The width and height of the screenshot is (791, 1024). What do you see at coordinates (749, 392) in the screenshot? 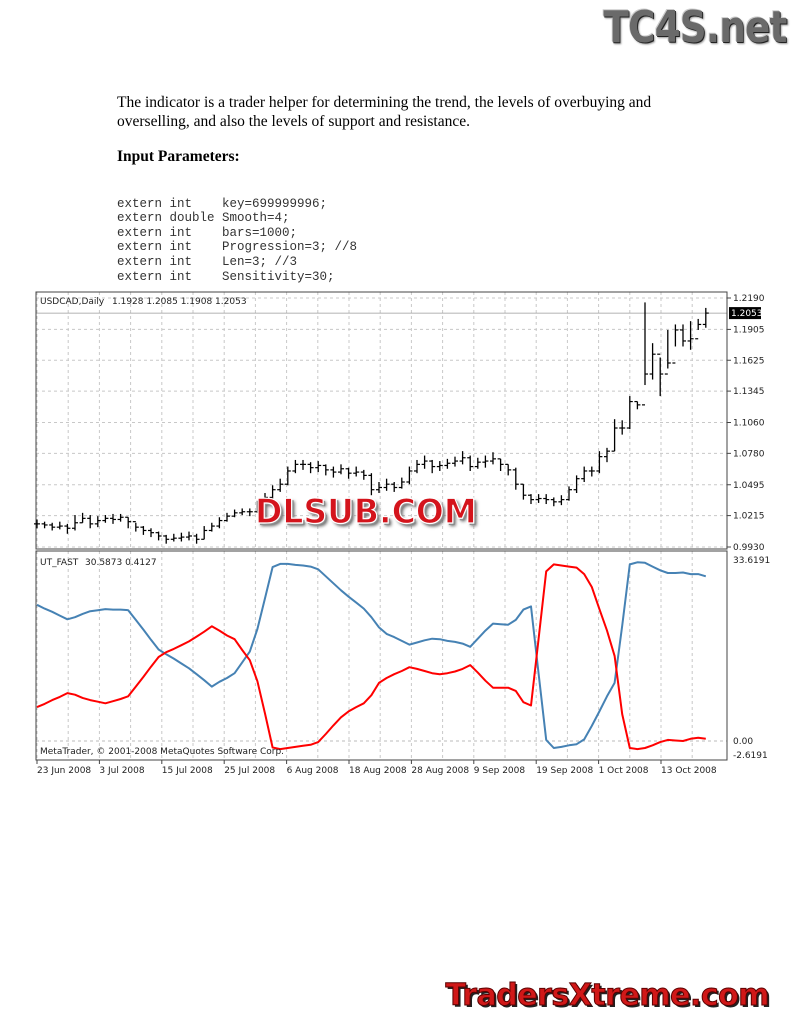
I see `price-tick-label: 1.1345` at bounding box center [749, 392].